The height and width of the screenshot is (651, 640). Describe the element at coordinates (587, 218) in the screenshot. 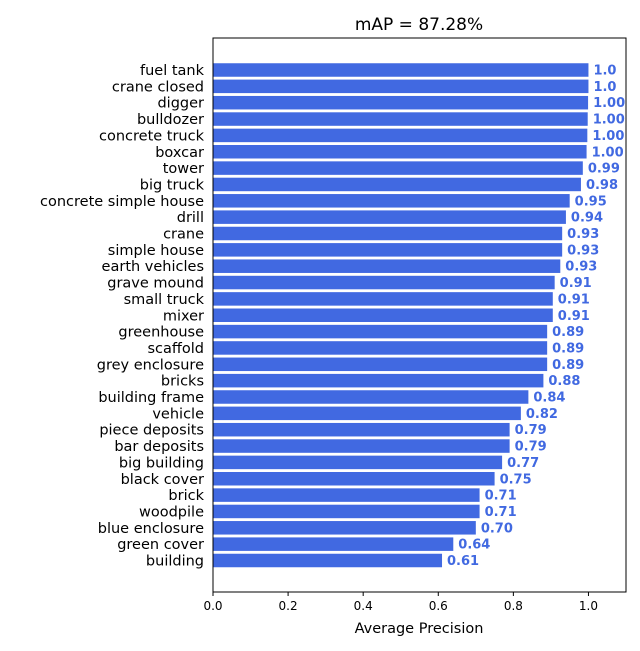

I see `value-label: 0.94` at that location.